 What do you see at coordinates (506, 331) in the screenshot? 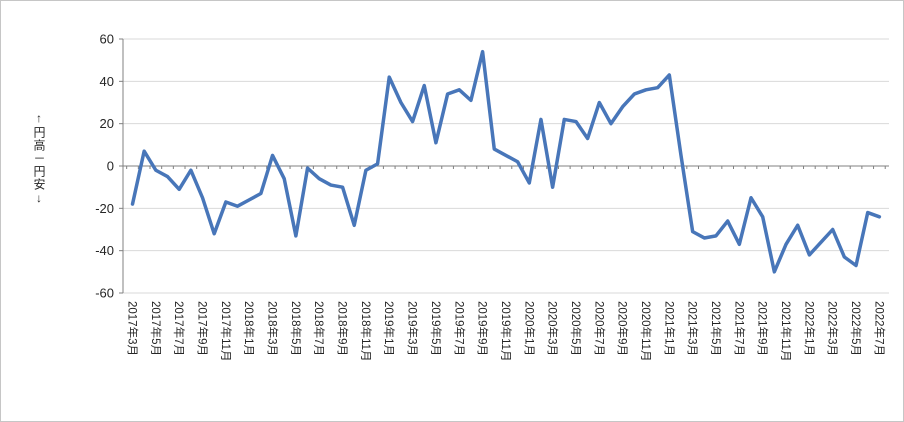
I see `x-tick-label: 2019年11月` at bounding box center [506, 331].